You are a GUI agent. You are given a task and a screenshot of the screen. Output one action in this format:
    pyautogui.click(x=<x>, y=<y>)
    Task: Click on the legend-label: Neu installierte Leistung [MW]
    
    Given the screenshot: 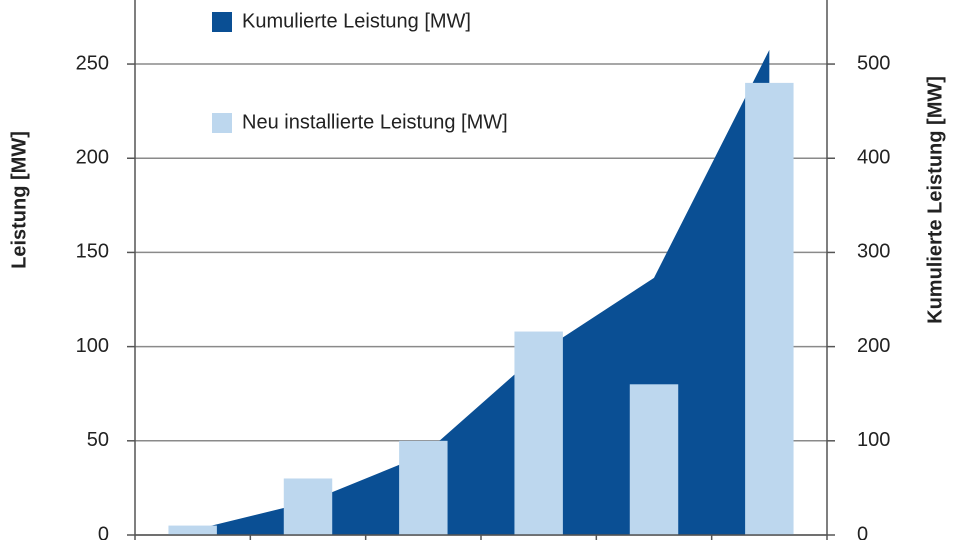 What is the action you would take?
    pyautogui.click(x=375, y=122)
    